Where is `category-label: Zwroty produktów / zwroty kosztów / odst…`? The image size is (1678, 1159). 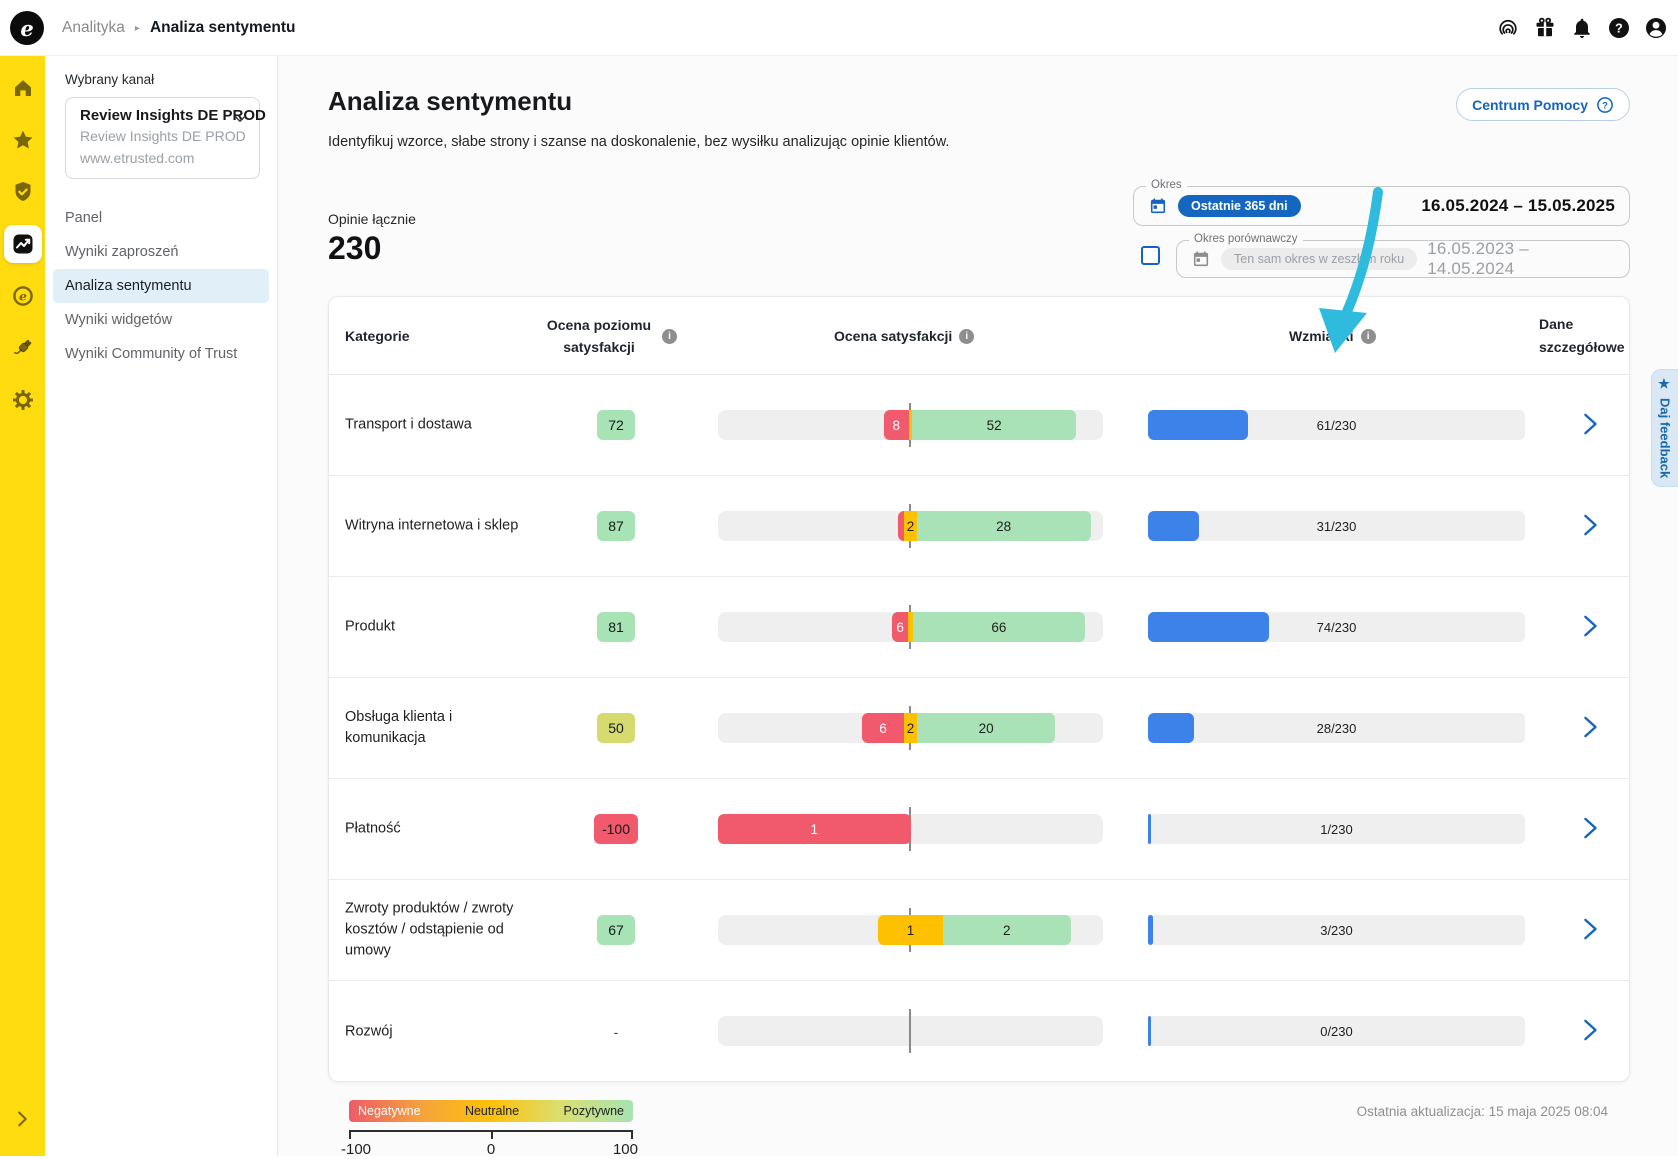 category-label: Zwroty produktów / zwroty kosztów / odst… is located at coordinates (429, 929).